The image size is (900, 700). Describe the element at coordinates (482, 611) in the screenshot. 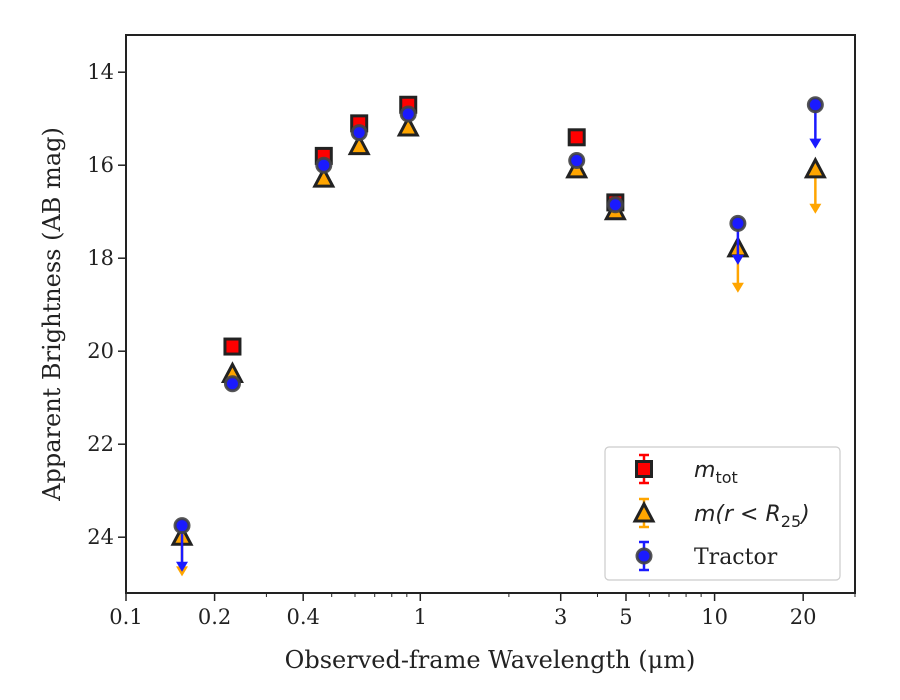

I see `x-axis: 0.1 0.2 0.4 1 3 5 10 20` at that location.